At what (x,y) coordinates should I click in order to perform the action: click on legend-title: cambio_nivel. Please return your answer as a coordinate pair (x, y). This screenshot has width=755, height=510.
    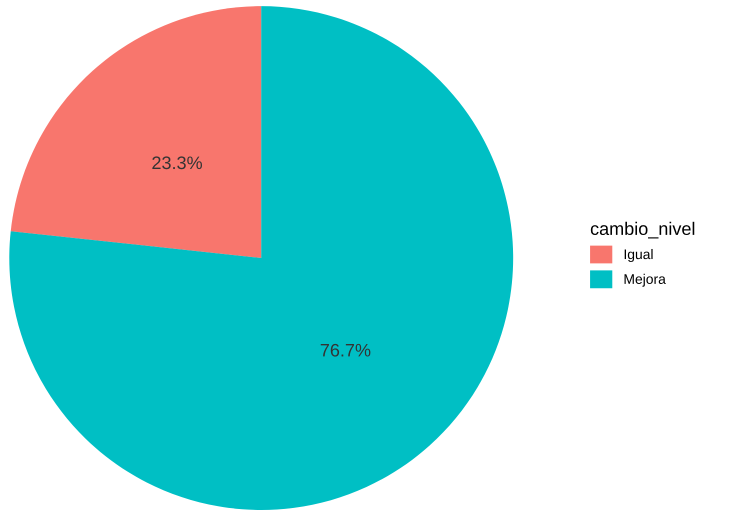
    Looking at the image, I should click on (642, 230).